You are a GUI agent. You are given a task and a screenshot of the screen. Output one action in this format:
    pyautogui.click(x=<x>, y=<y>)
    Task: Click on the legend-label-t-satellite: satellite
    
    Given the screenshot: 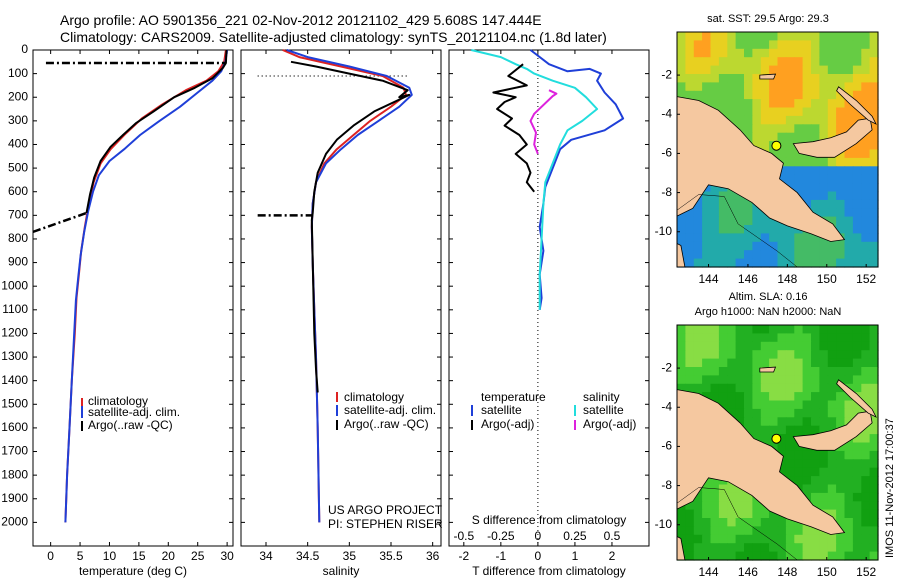 What is the action you would take?
    pyautogui.click(x=501, y=410)
    